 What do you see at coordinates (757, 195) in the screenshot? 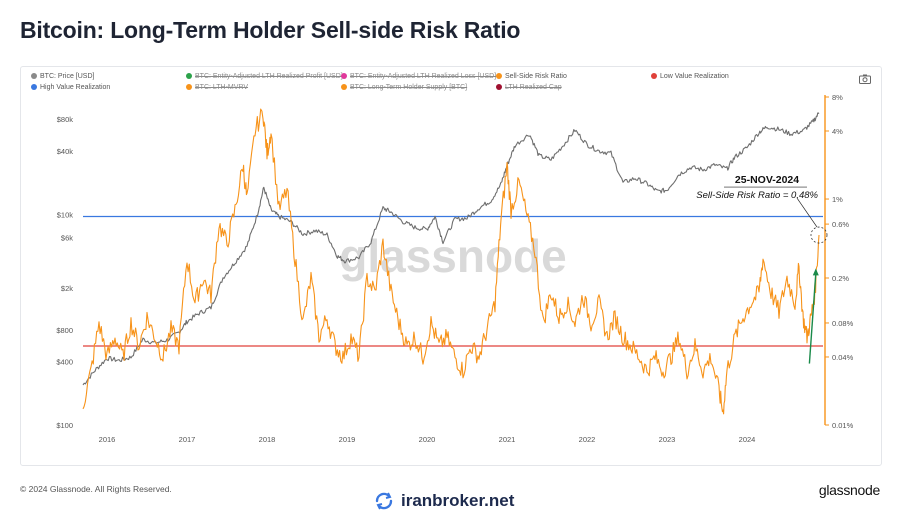
I see `annotation-text: Sell-Side Risk Ratio = 0.48%` at bounding box center [757, 195].